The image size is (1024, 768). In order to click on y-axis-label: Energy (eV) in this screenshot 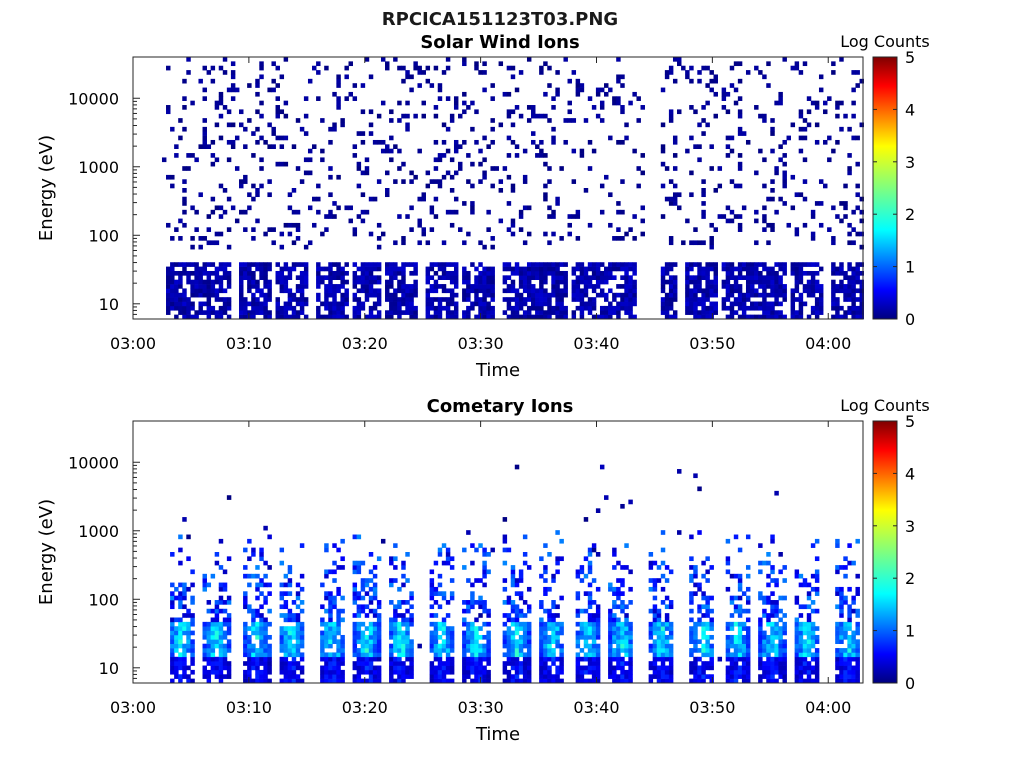, I will do `click(46, 188)`.